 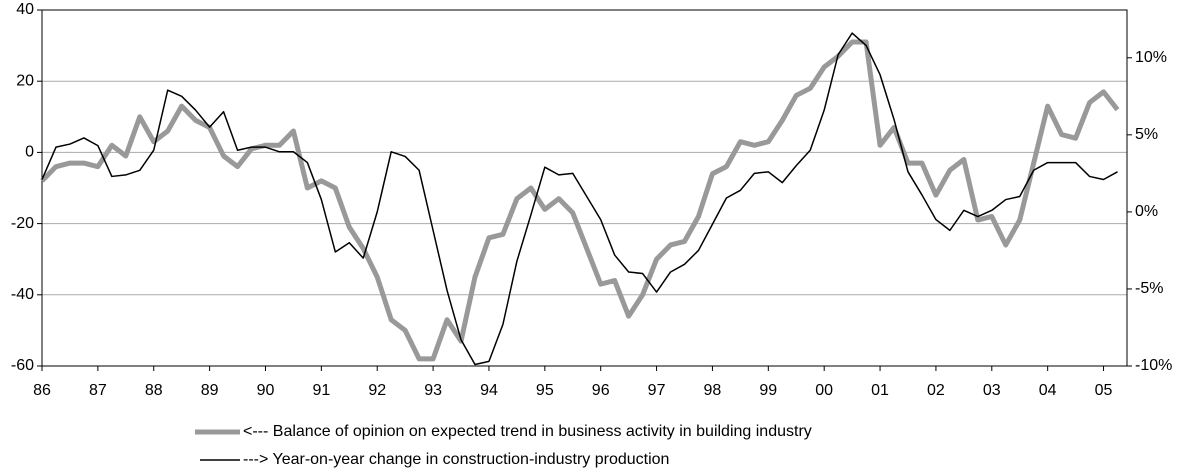 I want to click on x-tick-label: 91, so click(x=321, y=390).